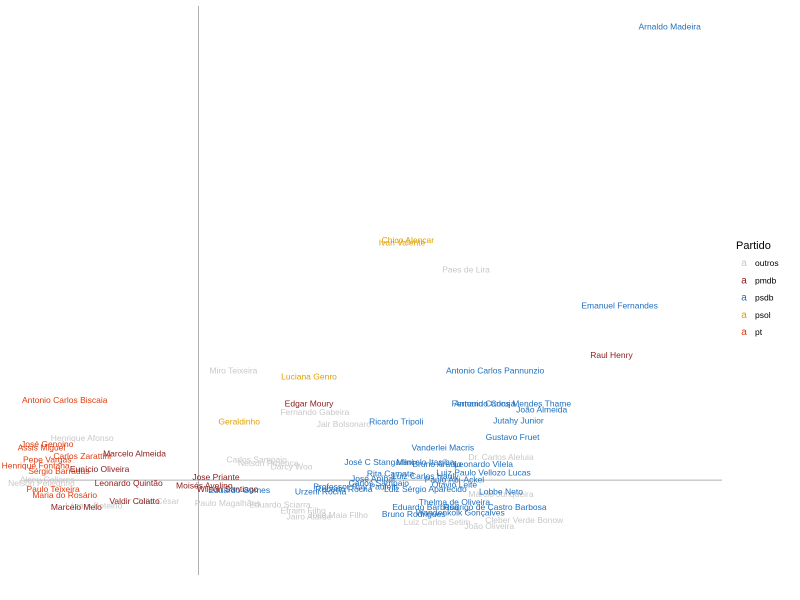  What do you see at coordinates (309, 404) in the screenshot?
I see `data-point-label: Edgar Moury` at bounding box center [309, 404].